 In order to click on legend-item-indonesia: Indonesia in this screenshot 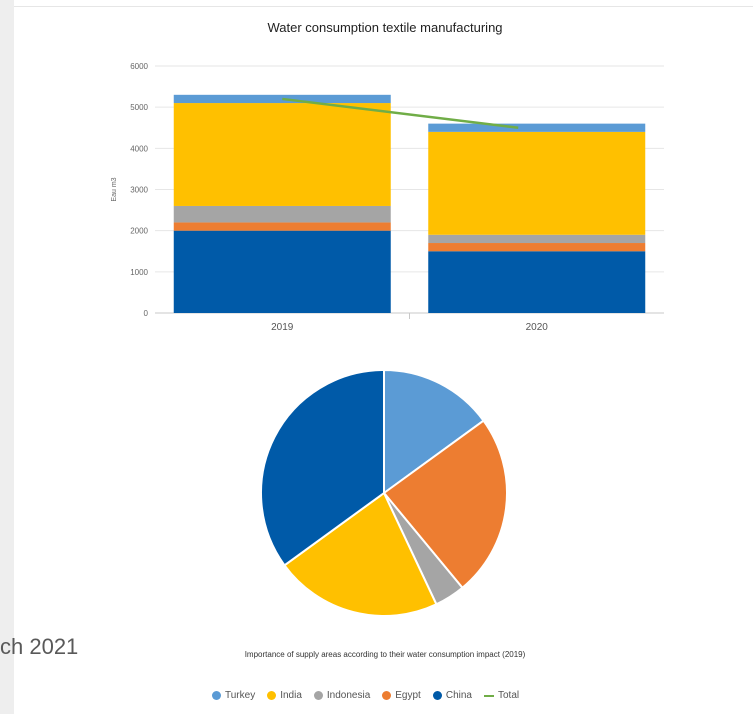, I will do `click(342, 695)`.